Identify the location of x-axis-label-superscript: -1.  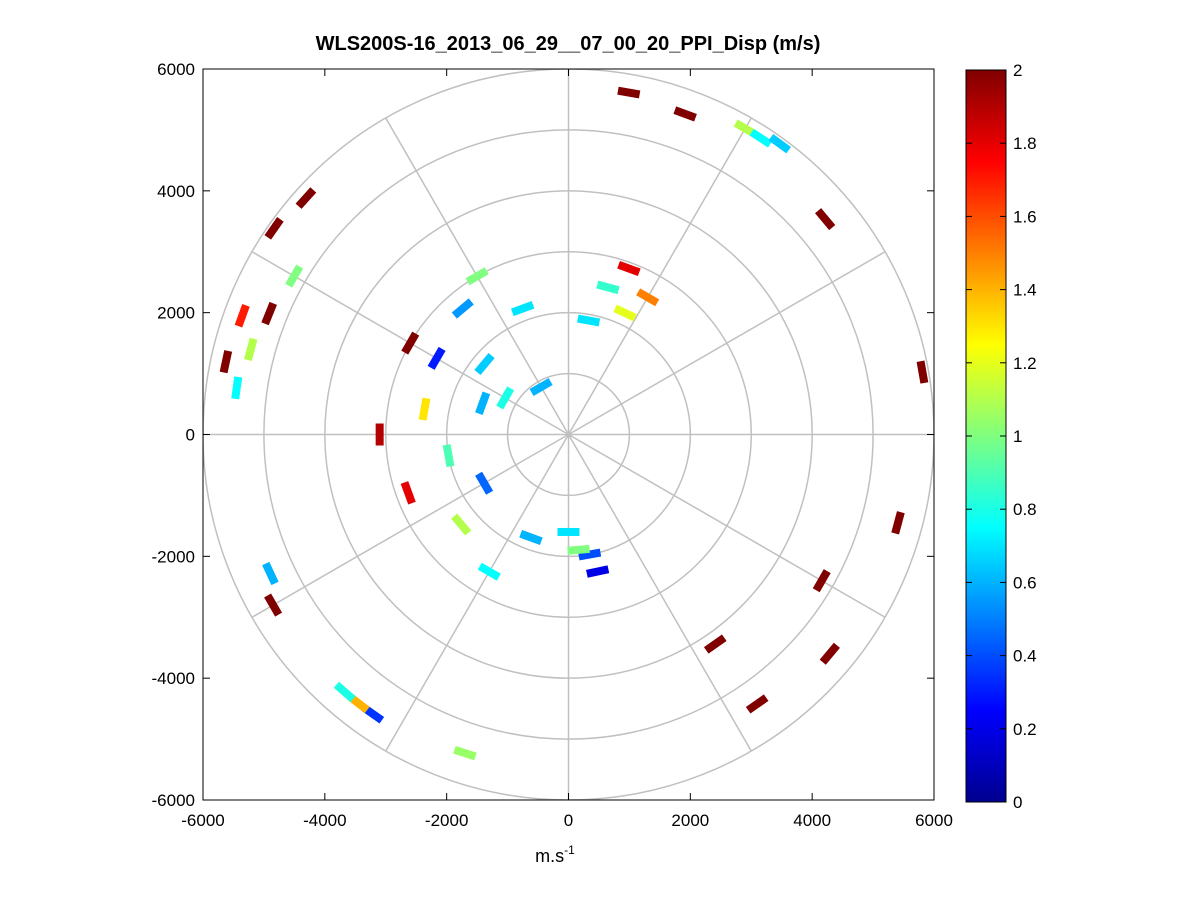
(569, 850).